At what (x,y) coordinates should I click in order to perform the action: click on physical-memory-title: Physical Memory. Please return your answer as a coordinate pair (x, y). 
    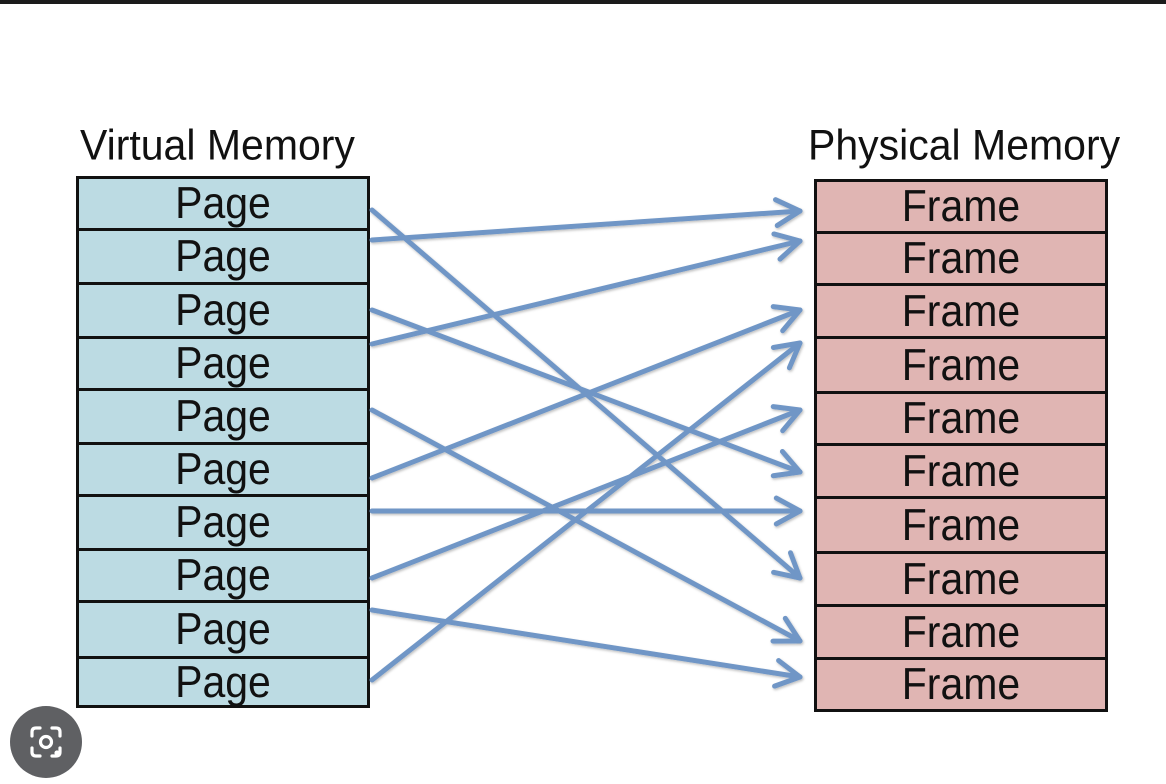
    Looking at the image, I should click on (964, 145).